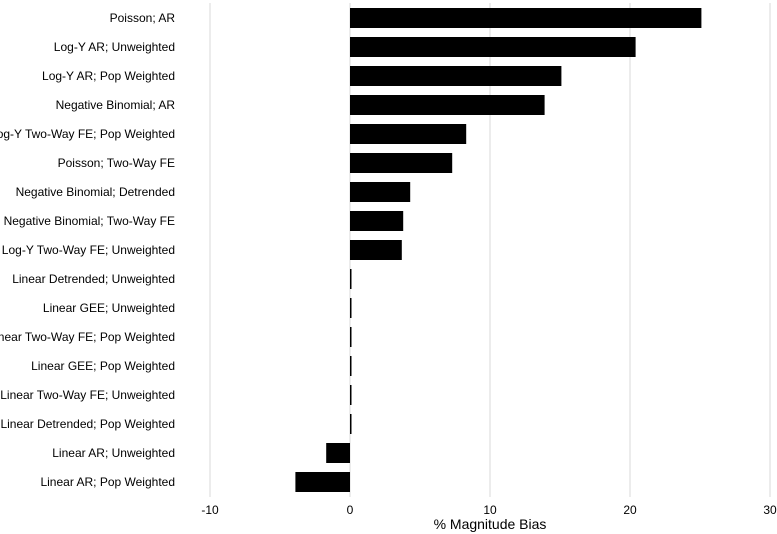 This screenshot has width=777, height=534. Describe the element at coordinates (87, 395) in the screenshot. I see `category-label: Linear Two-Way FE; Unweighted` at that location.